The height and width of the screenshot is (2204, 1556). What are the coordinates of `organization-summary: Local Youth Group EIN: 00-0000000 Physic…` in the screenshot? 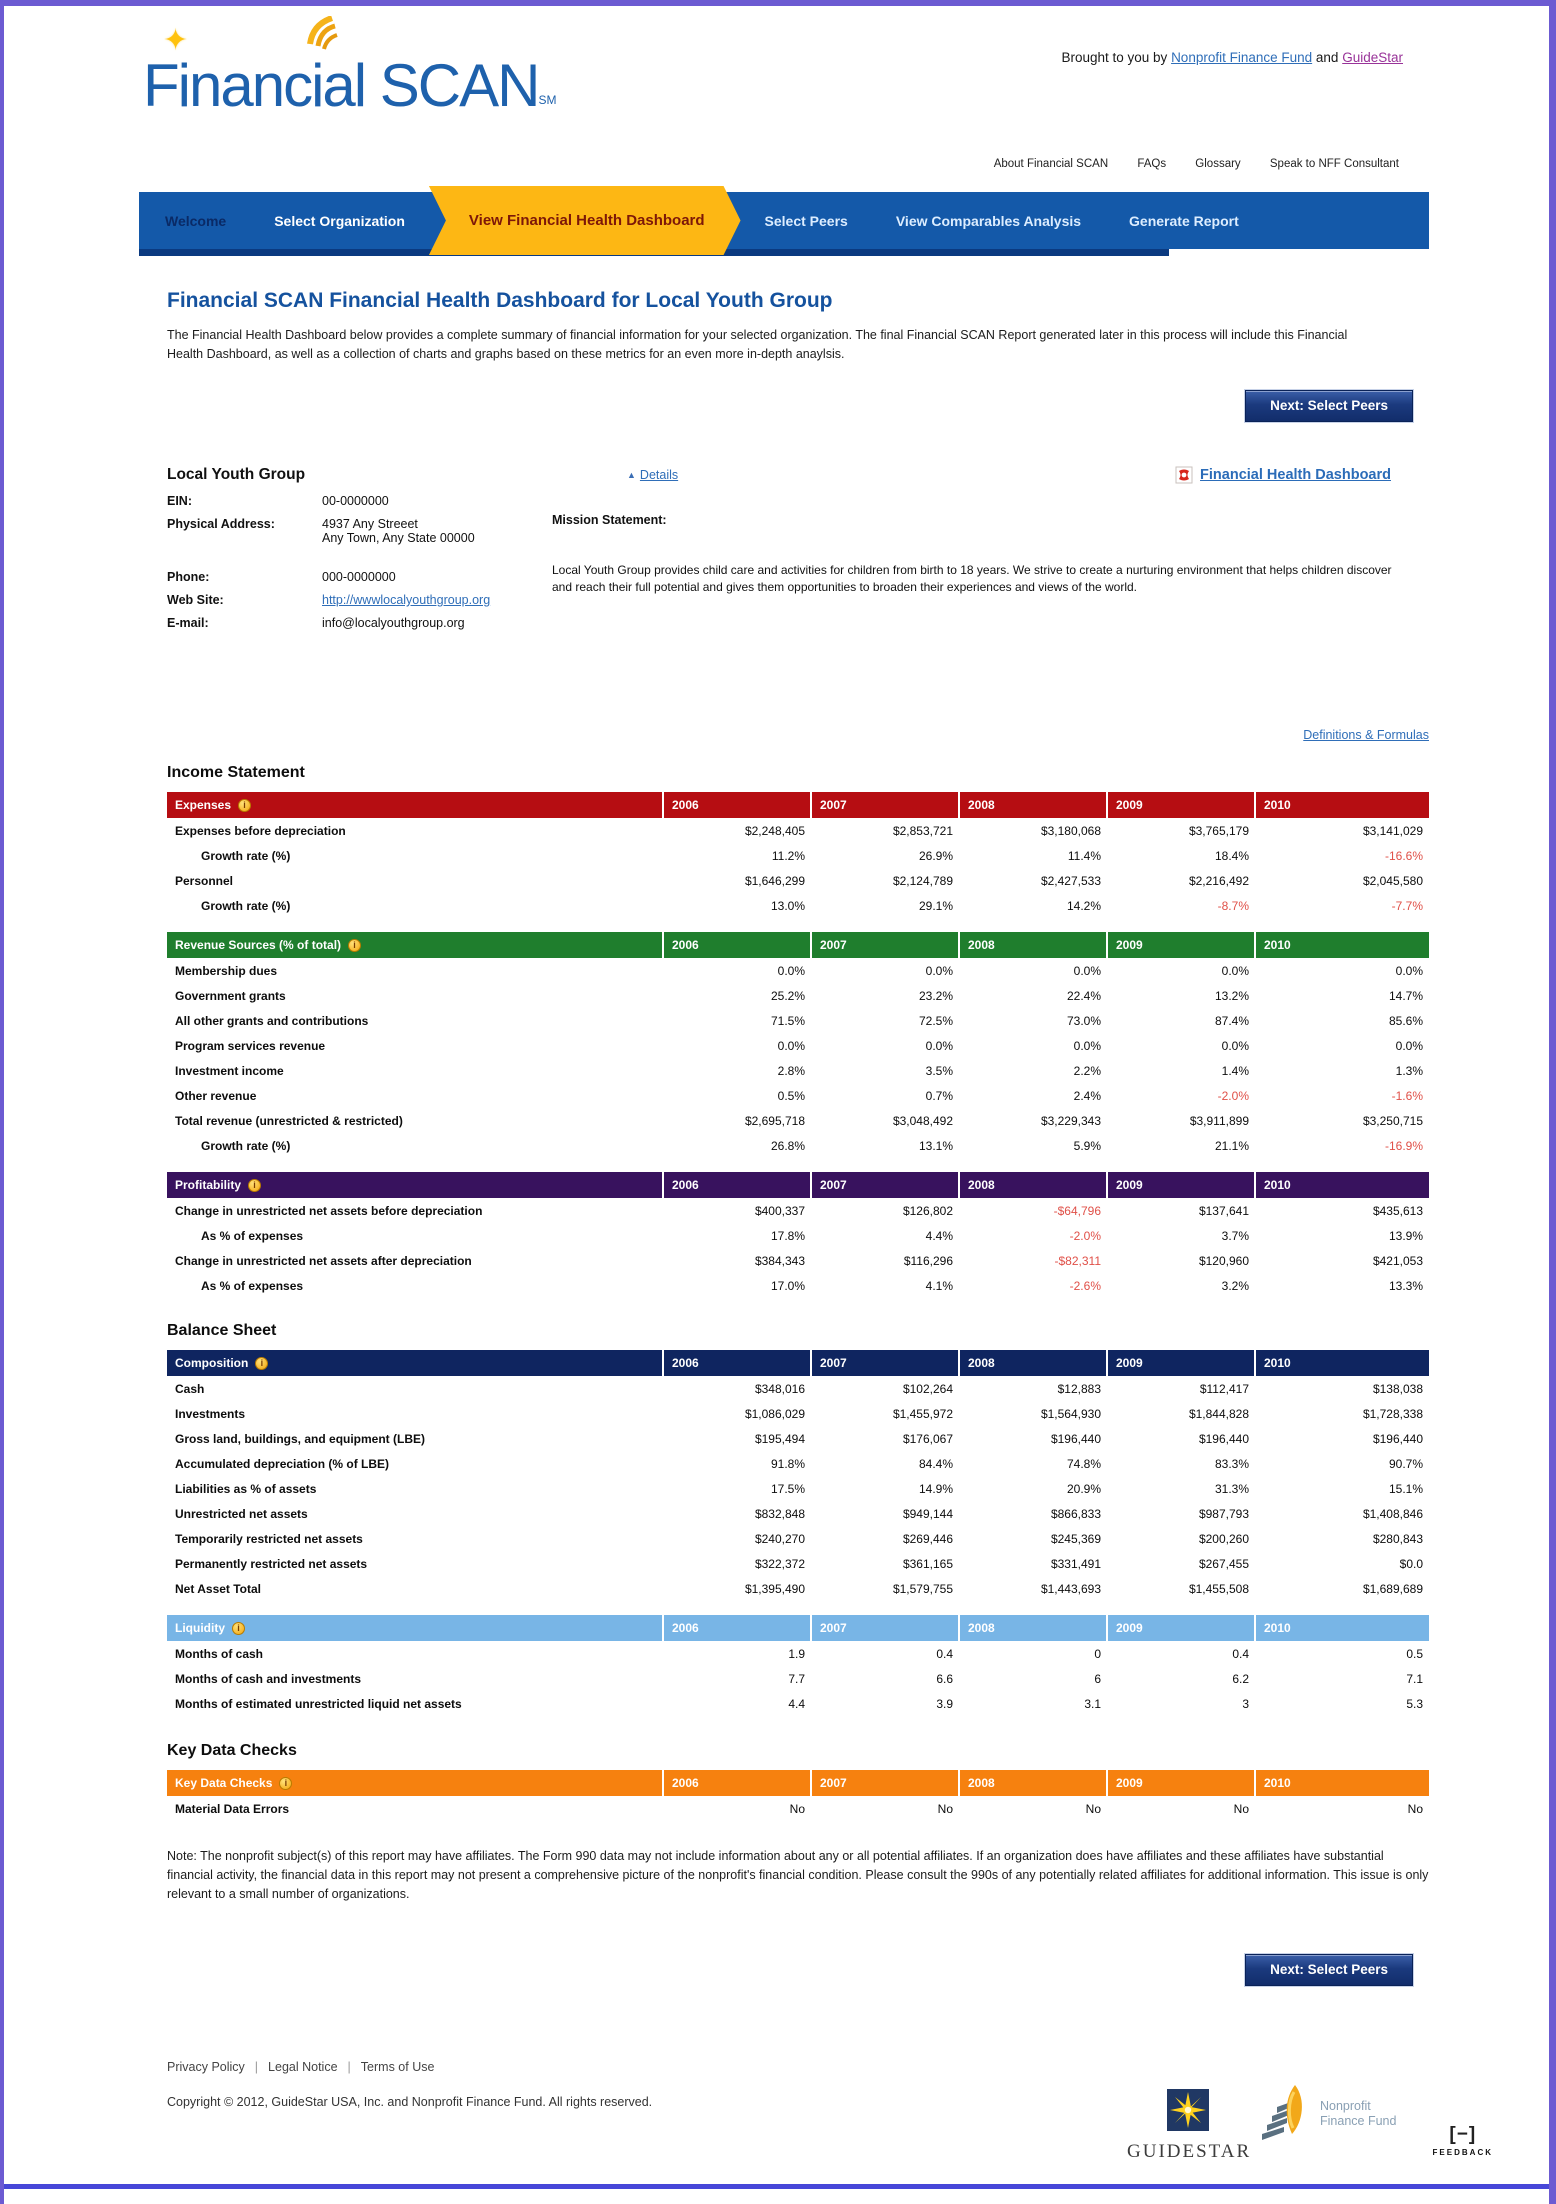 It's located at (798, 564).